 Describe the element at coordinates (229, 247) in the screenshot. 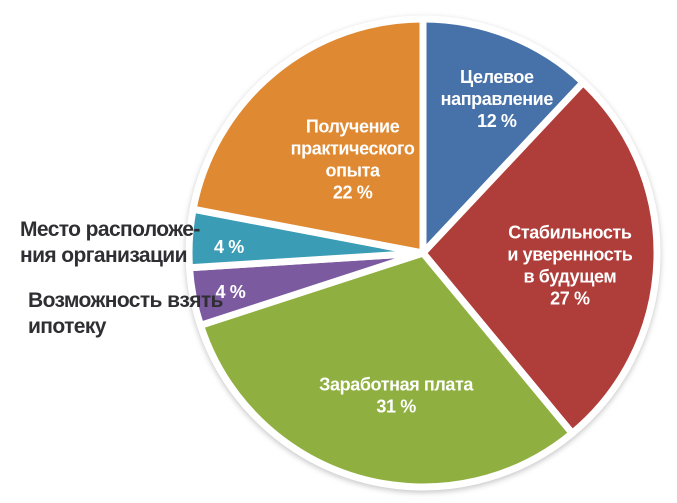

I see `pie-slice-label-4: 4 %` at that location.